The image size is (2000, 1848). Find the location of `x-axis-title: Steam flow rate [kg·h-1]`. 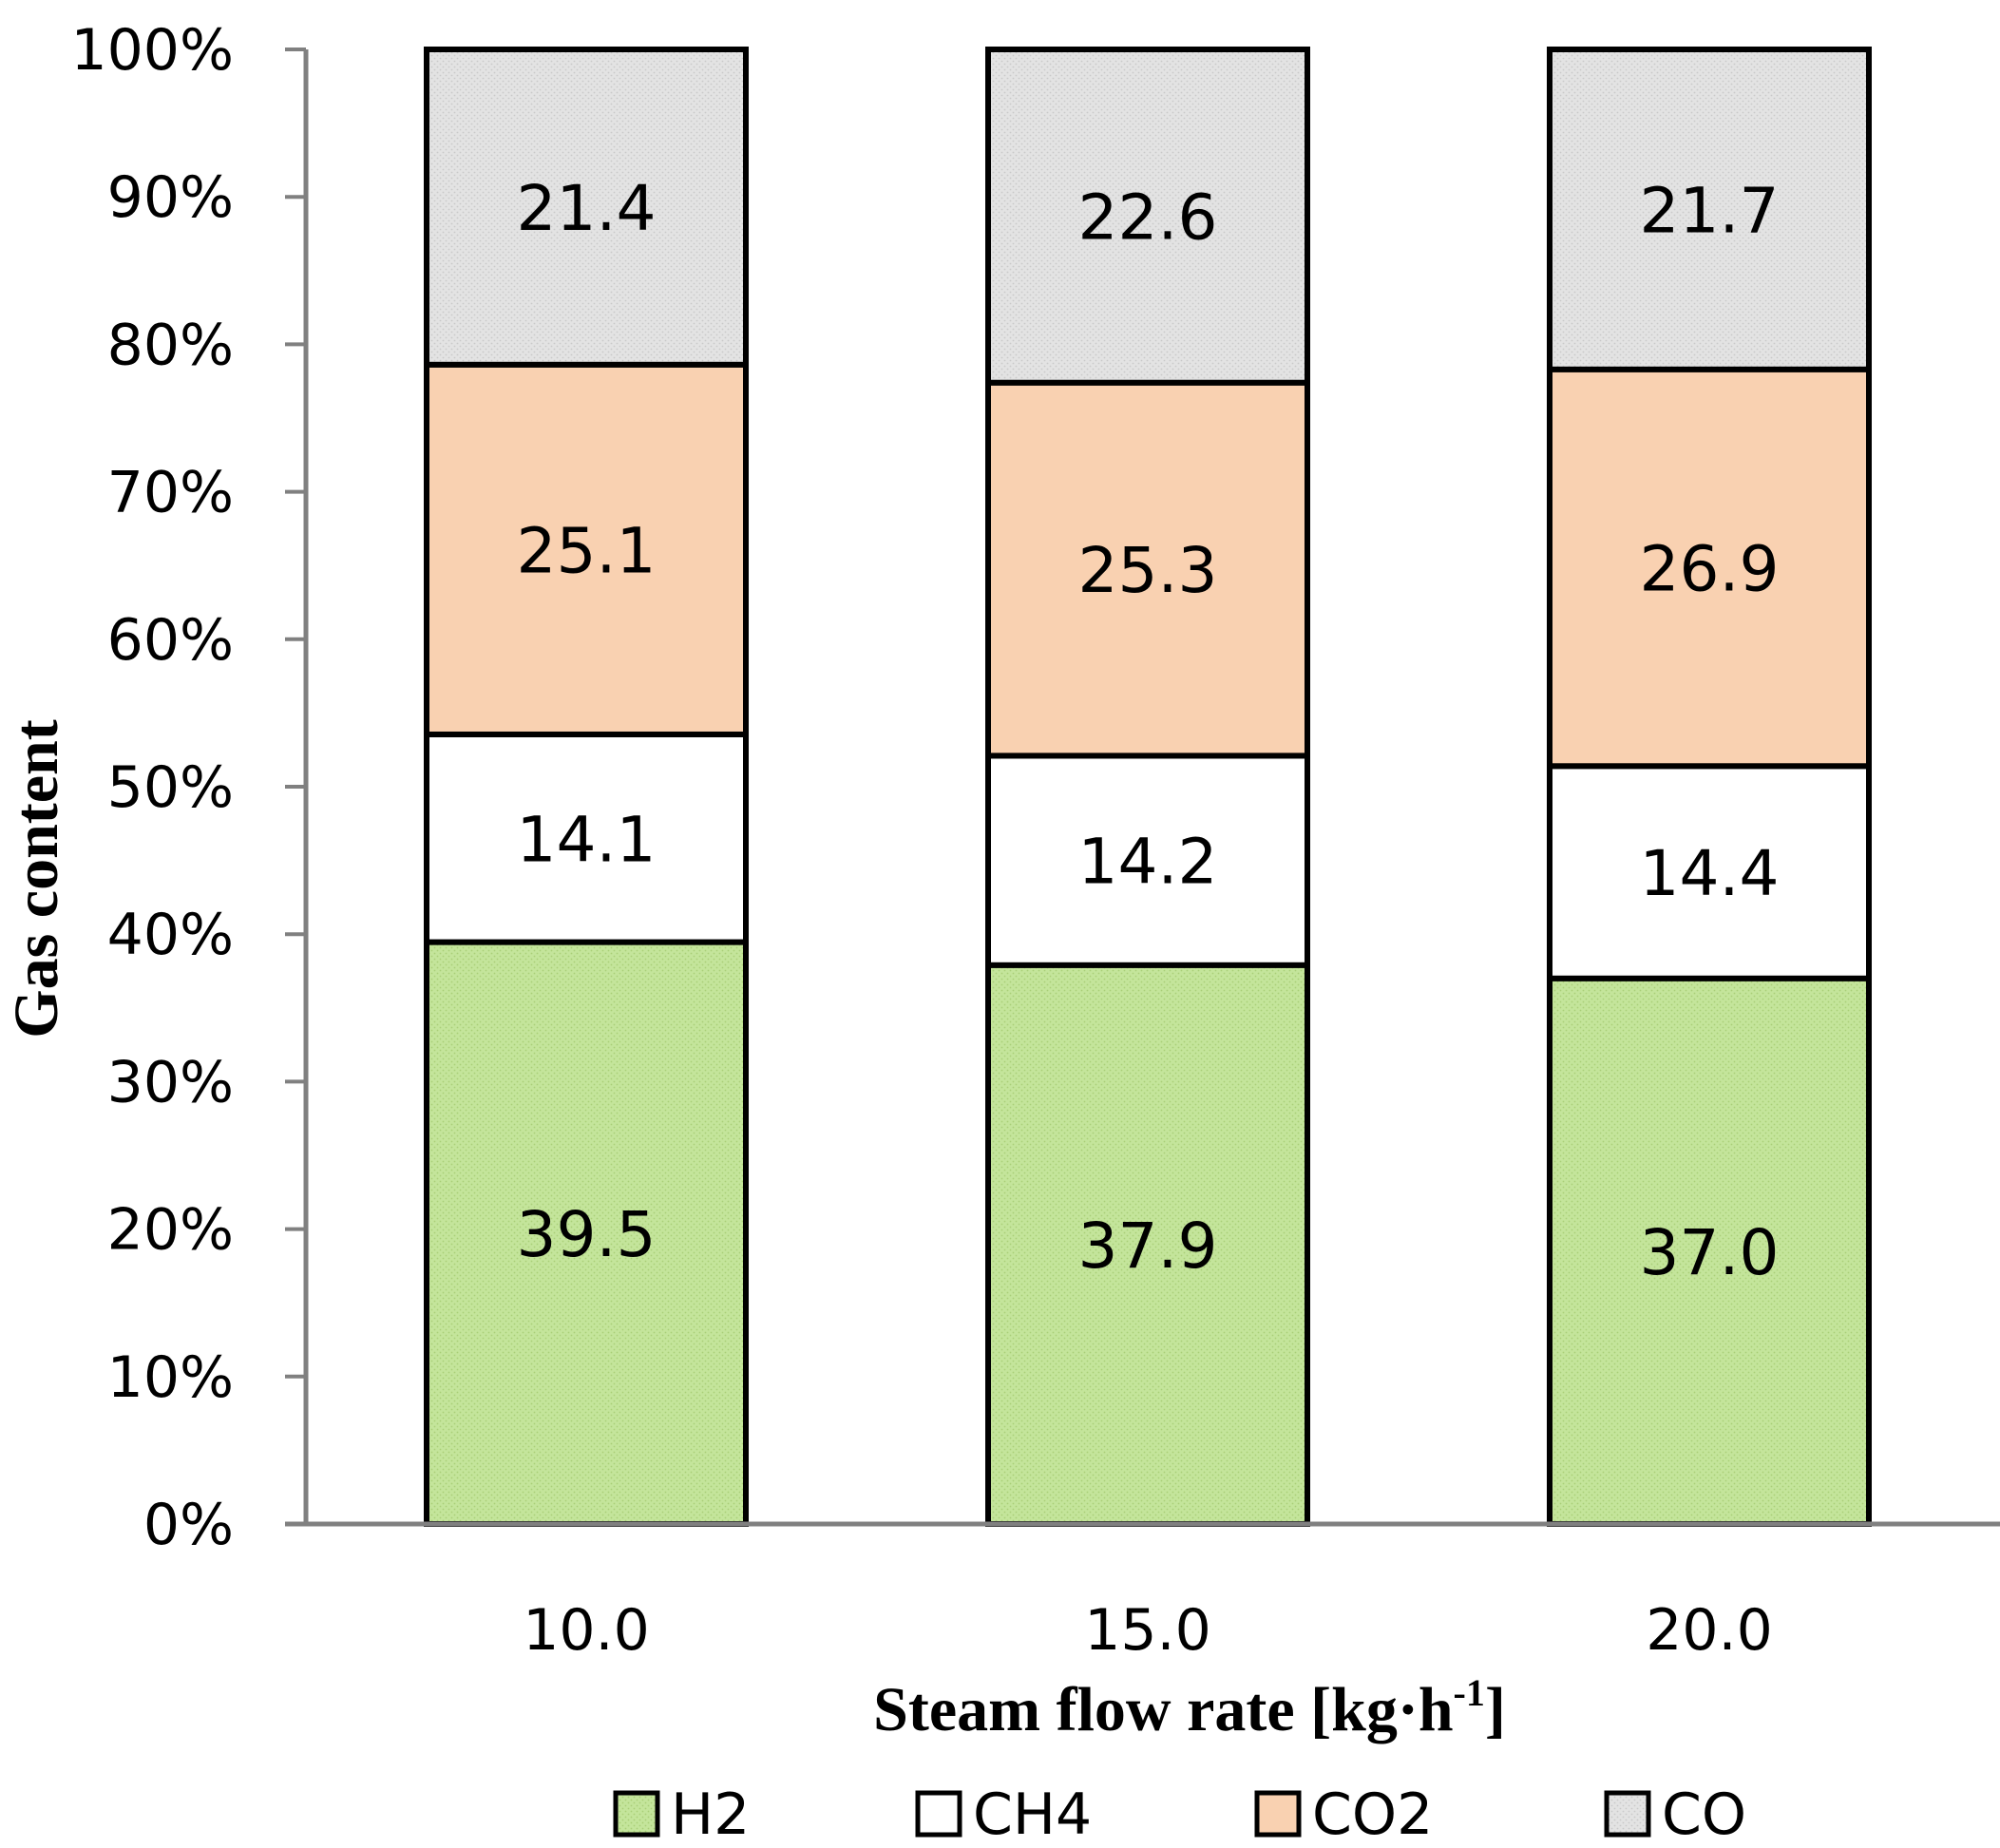

x-axis-title: Steam flow rate [kg·h-1] is located at coordinates (1189, 1708).